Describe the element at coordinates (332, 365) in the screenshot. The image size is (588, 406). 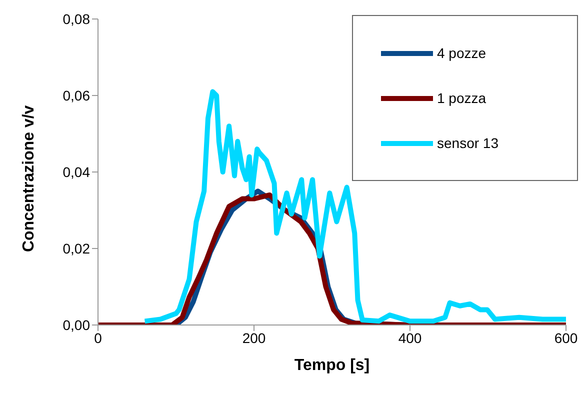
I see `x-axis-title: Tempo [s]` at that location.